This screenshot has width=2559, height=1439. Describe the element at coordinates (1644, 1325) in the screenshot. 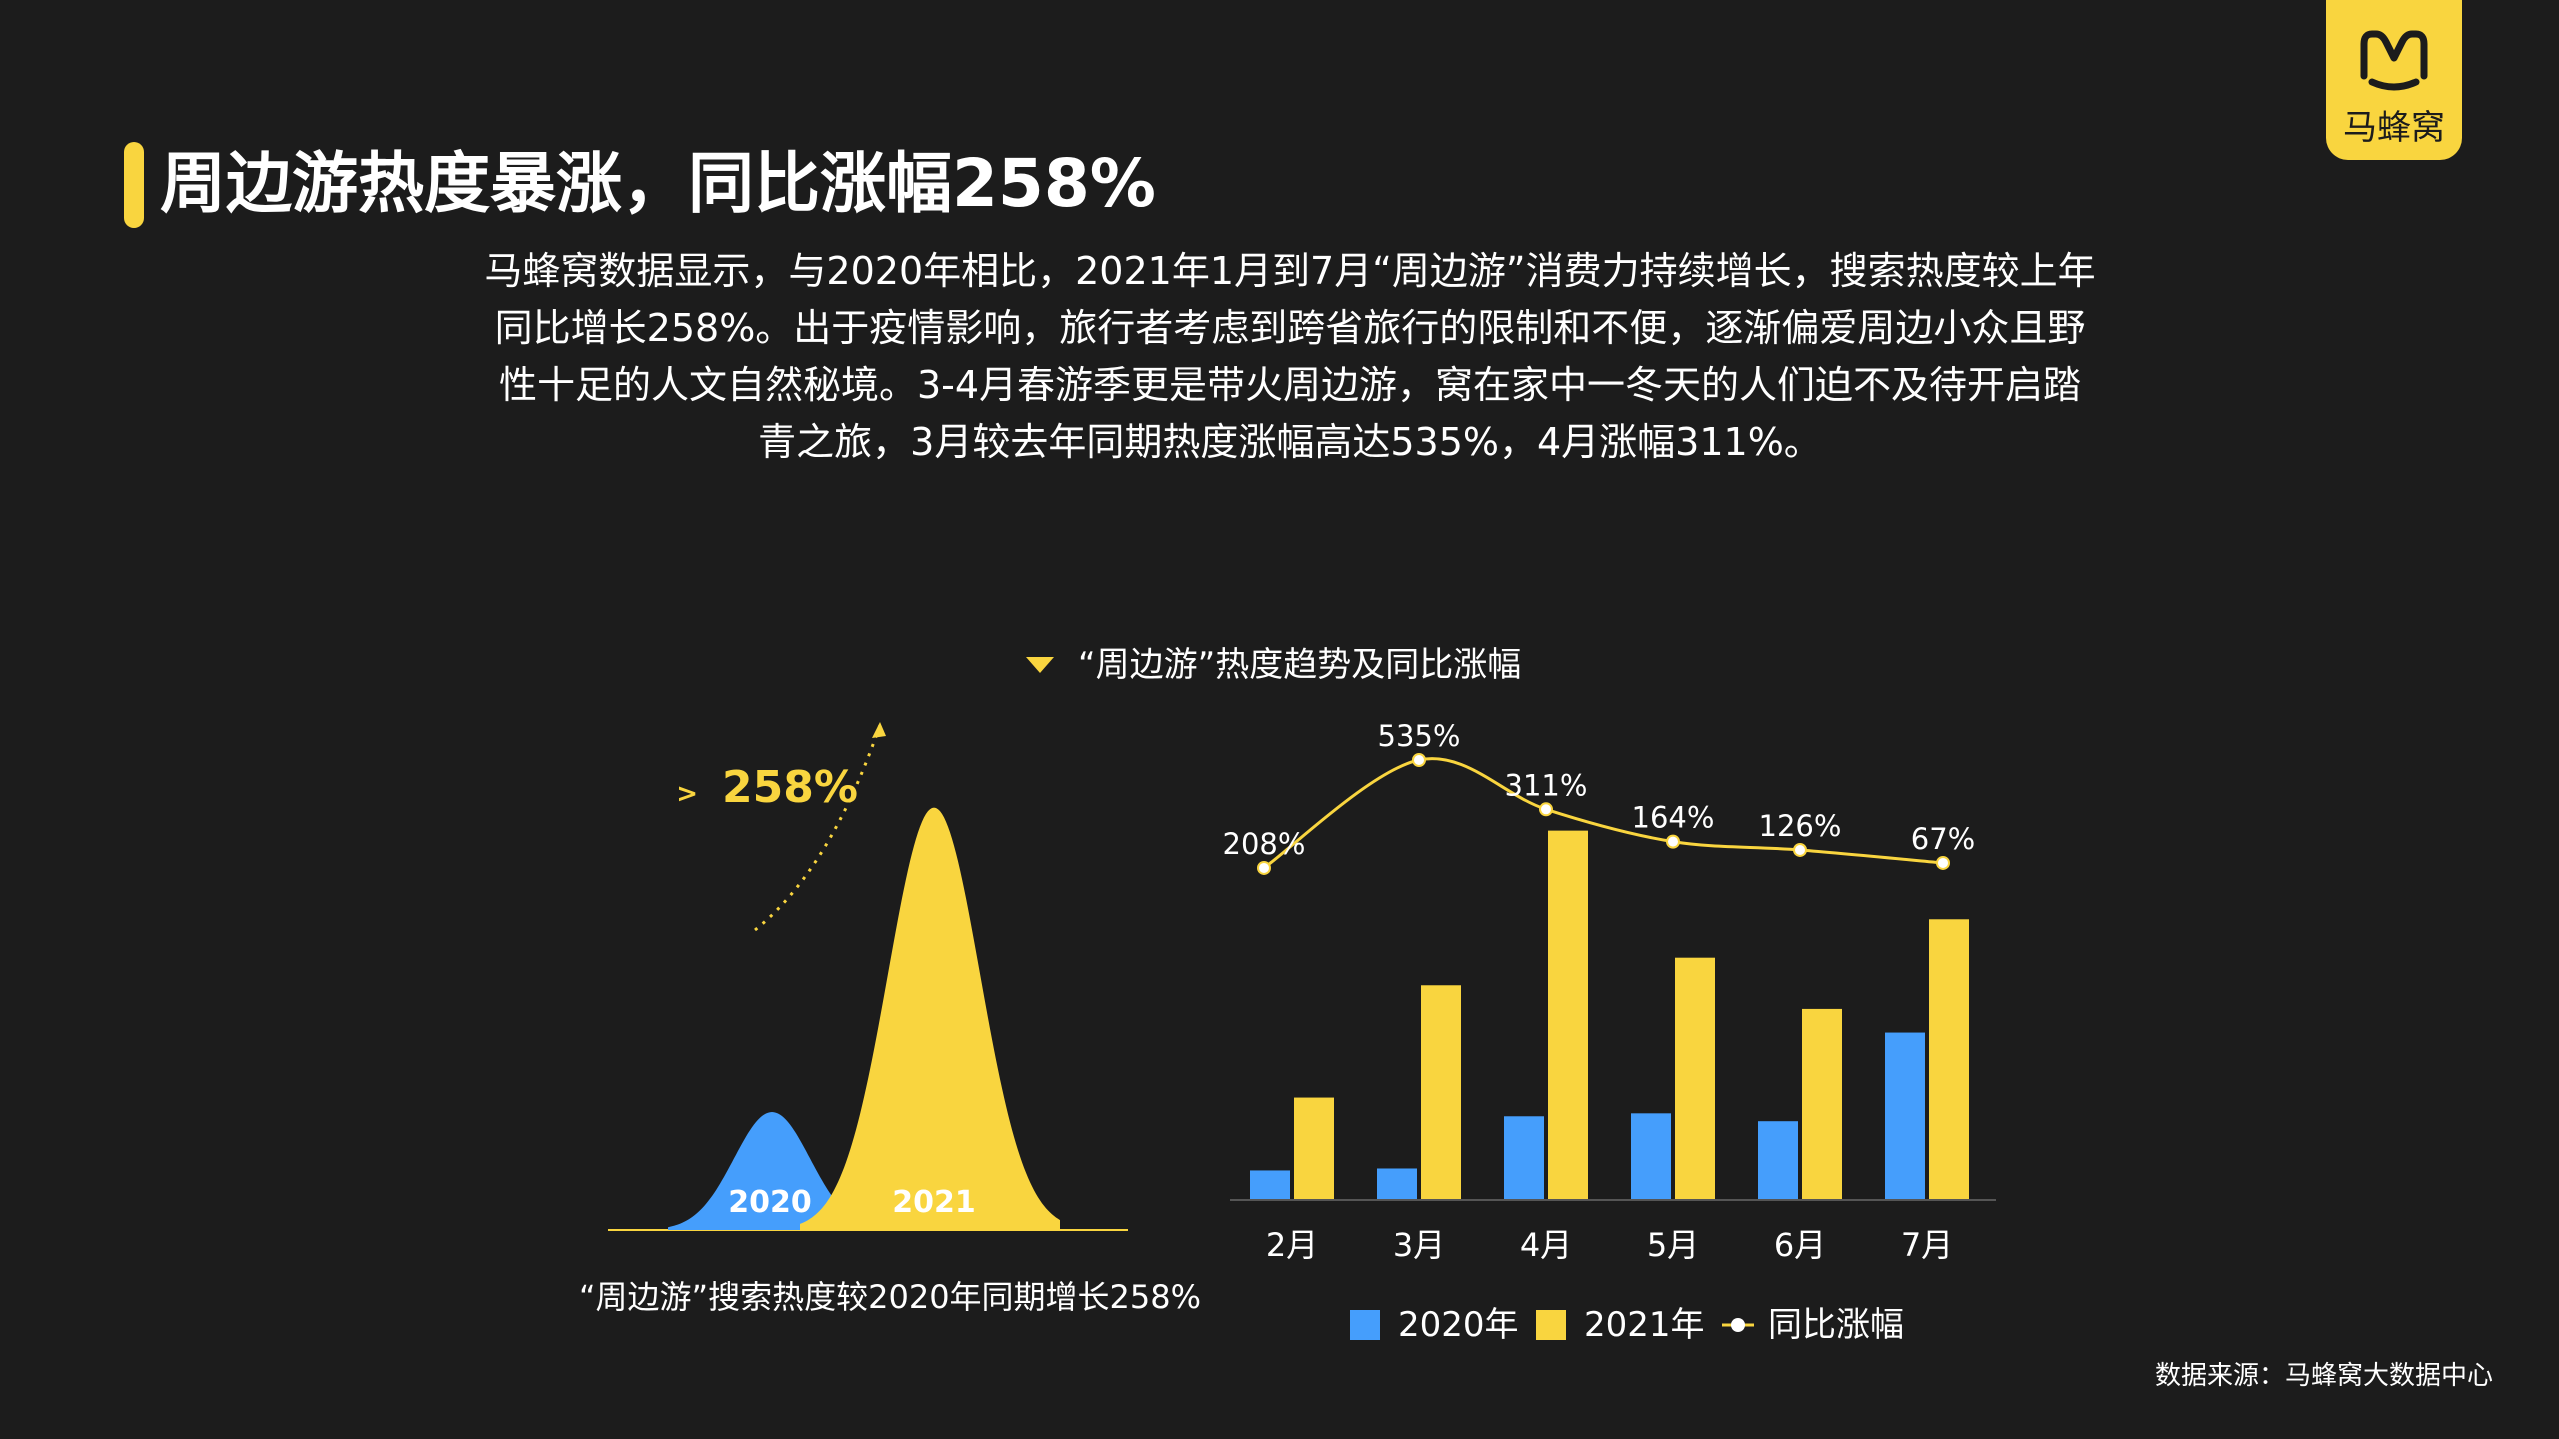

I see `legend-label: 2021年` at that location.